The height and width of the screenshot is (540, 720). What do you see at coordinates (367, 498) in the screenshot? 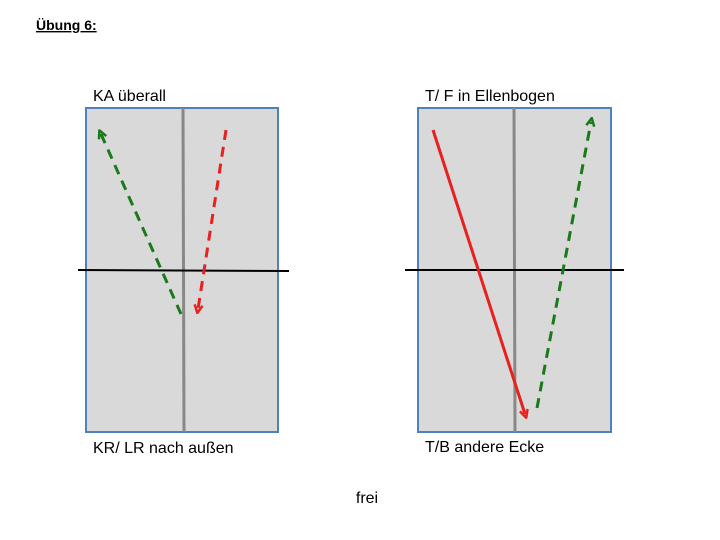
I see `footer: frei` at bounding box center [367, 498].